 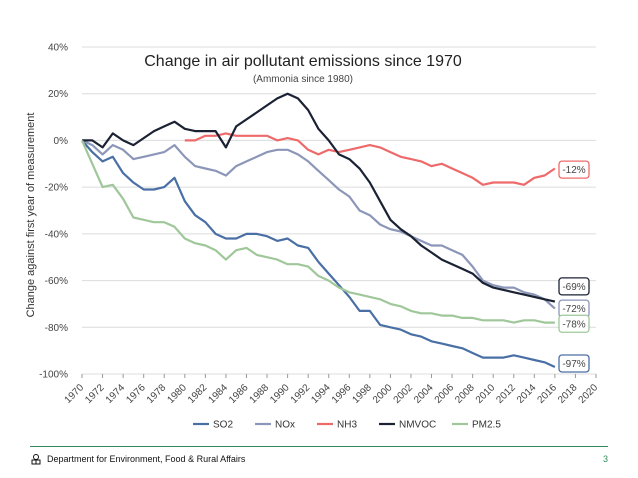 What do you see at coordinates (383, 394) in the screenshot?
I see `x-tick-label: 2000` at bounding box center [383, 394].